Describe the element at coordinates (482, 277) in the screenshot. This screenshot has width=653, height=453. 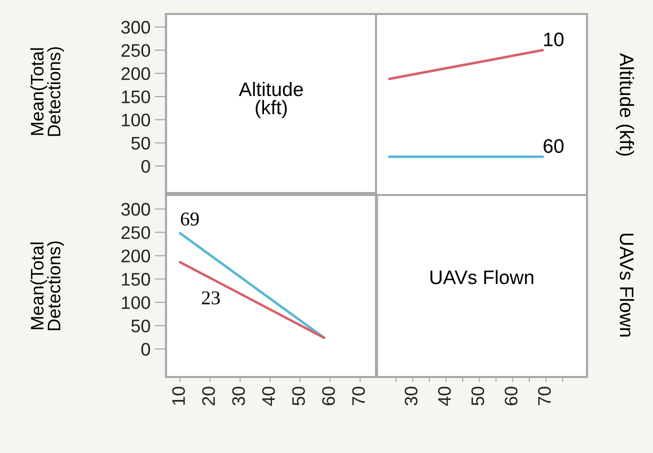
I see `annotation: UAVs Flown` at that location.